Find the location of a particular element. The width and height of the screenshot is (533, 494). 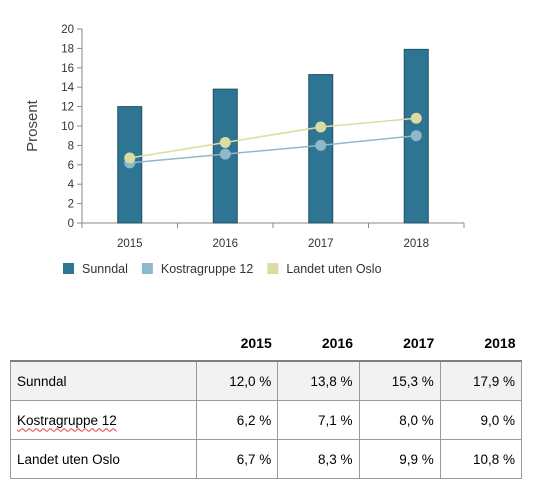

table-cell: 10,8 % is located at coordinates (481, 459).